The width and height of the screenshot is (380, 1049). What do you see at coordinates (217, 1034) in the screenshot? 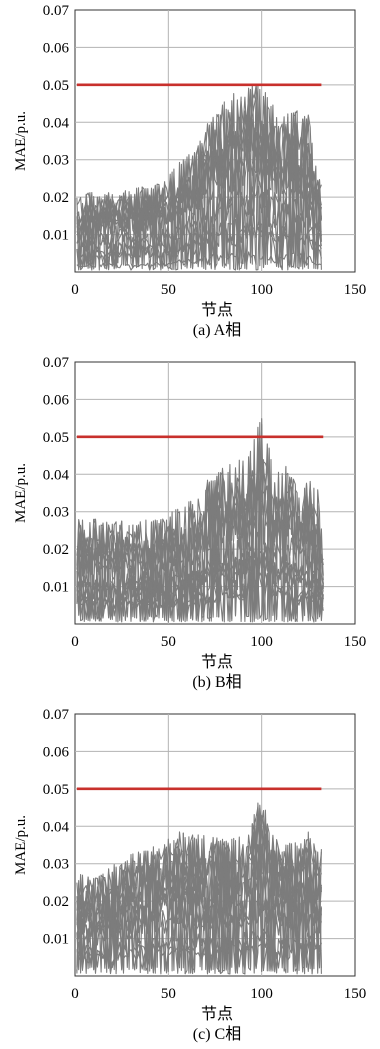
I see `chart-caption: (c) C相` at bounding box center [217, 1034].